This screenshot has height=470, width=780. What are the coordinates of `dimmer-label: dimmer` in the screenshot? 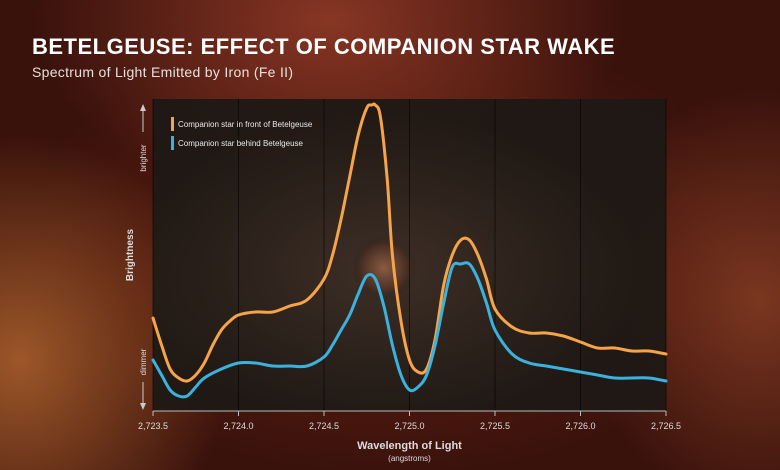 It's located at (143, 361).